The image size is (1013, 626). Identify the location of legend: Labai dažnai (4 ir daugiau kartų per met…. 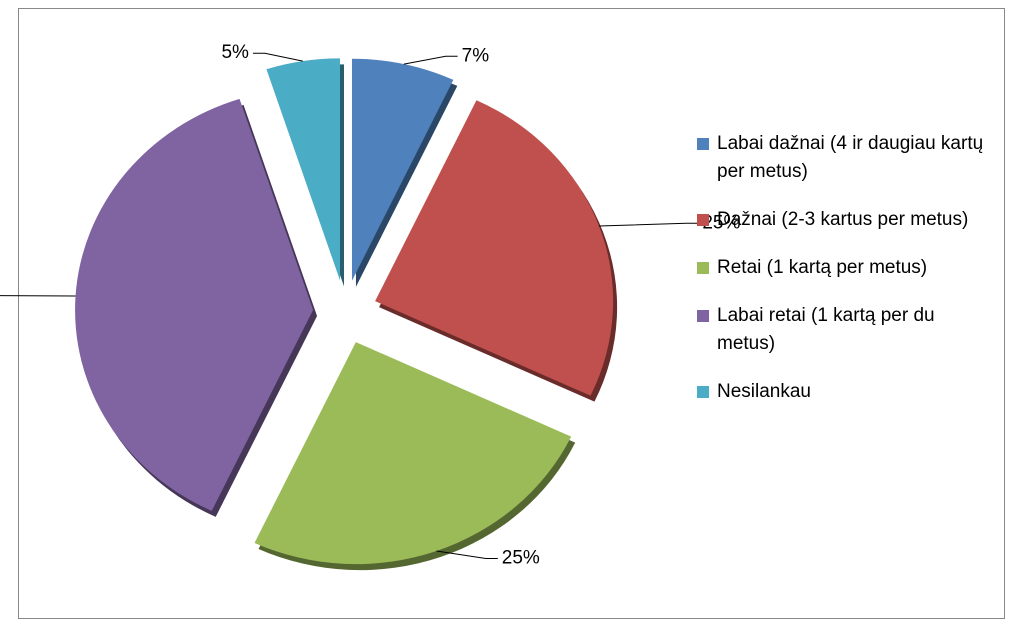
(847, 278).